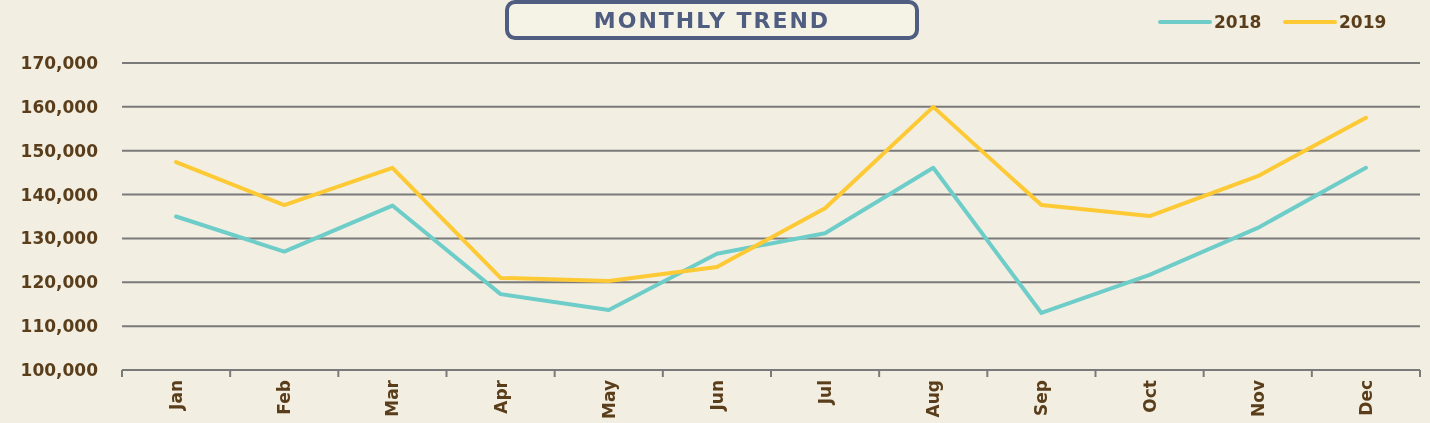  I want to click on x-tick-label: Apr, so click(500, 396).